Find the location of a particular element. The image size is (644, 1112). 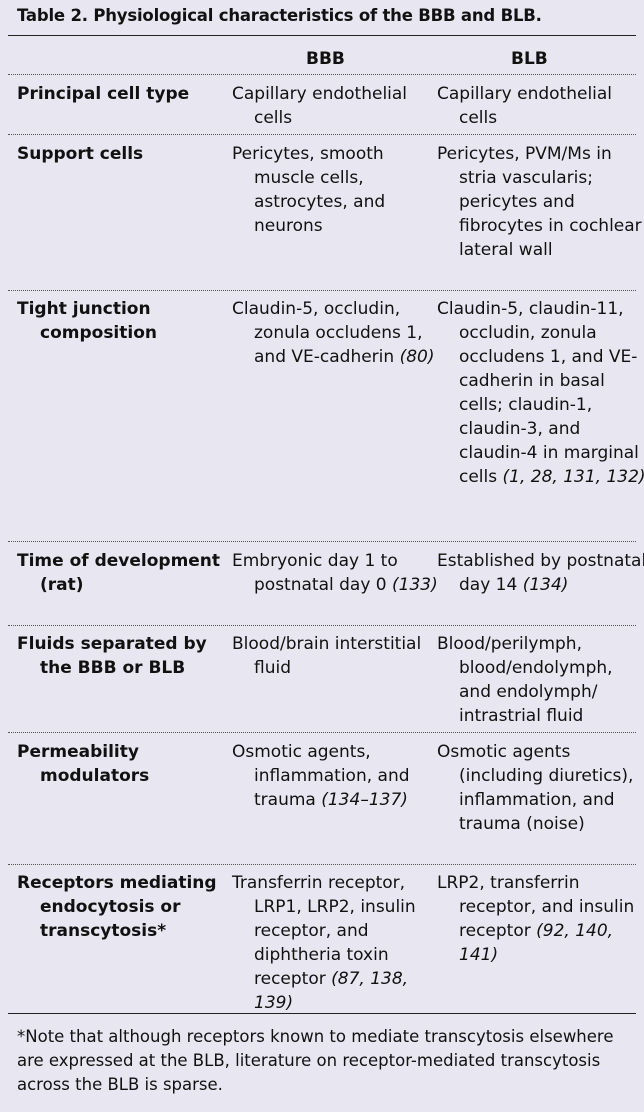

citation-ref: (87, 138, 139) is located at coordinates (331, 991).